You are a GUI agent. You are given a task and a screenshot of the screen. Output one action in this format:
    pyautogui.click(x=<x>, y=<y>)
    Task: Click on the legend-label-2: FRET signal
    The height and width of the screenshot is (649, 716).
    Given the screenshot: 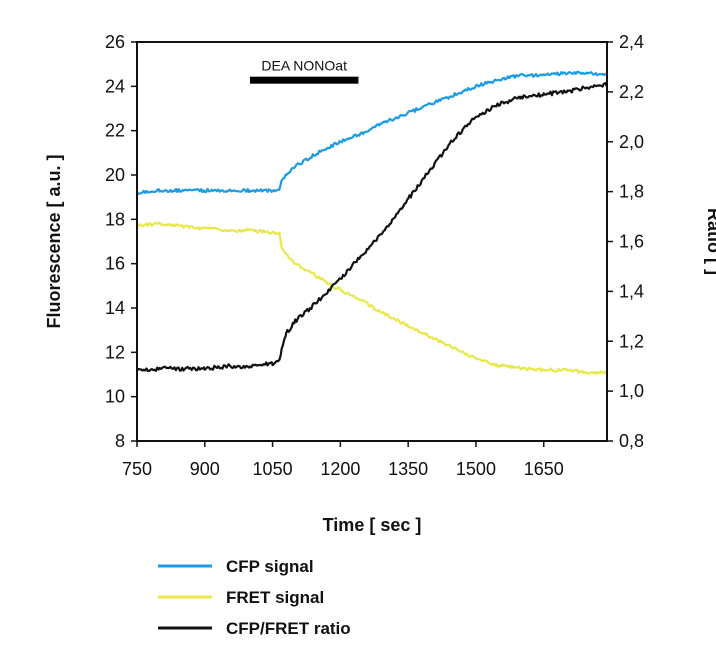 What is the action you would take?
    pyautogui.click(x=275, y=597)
    